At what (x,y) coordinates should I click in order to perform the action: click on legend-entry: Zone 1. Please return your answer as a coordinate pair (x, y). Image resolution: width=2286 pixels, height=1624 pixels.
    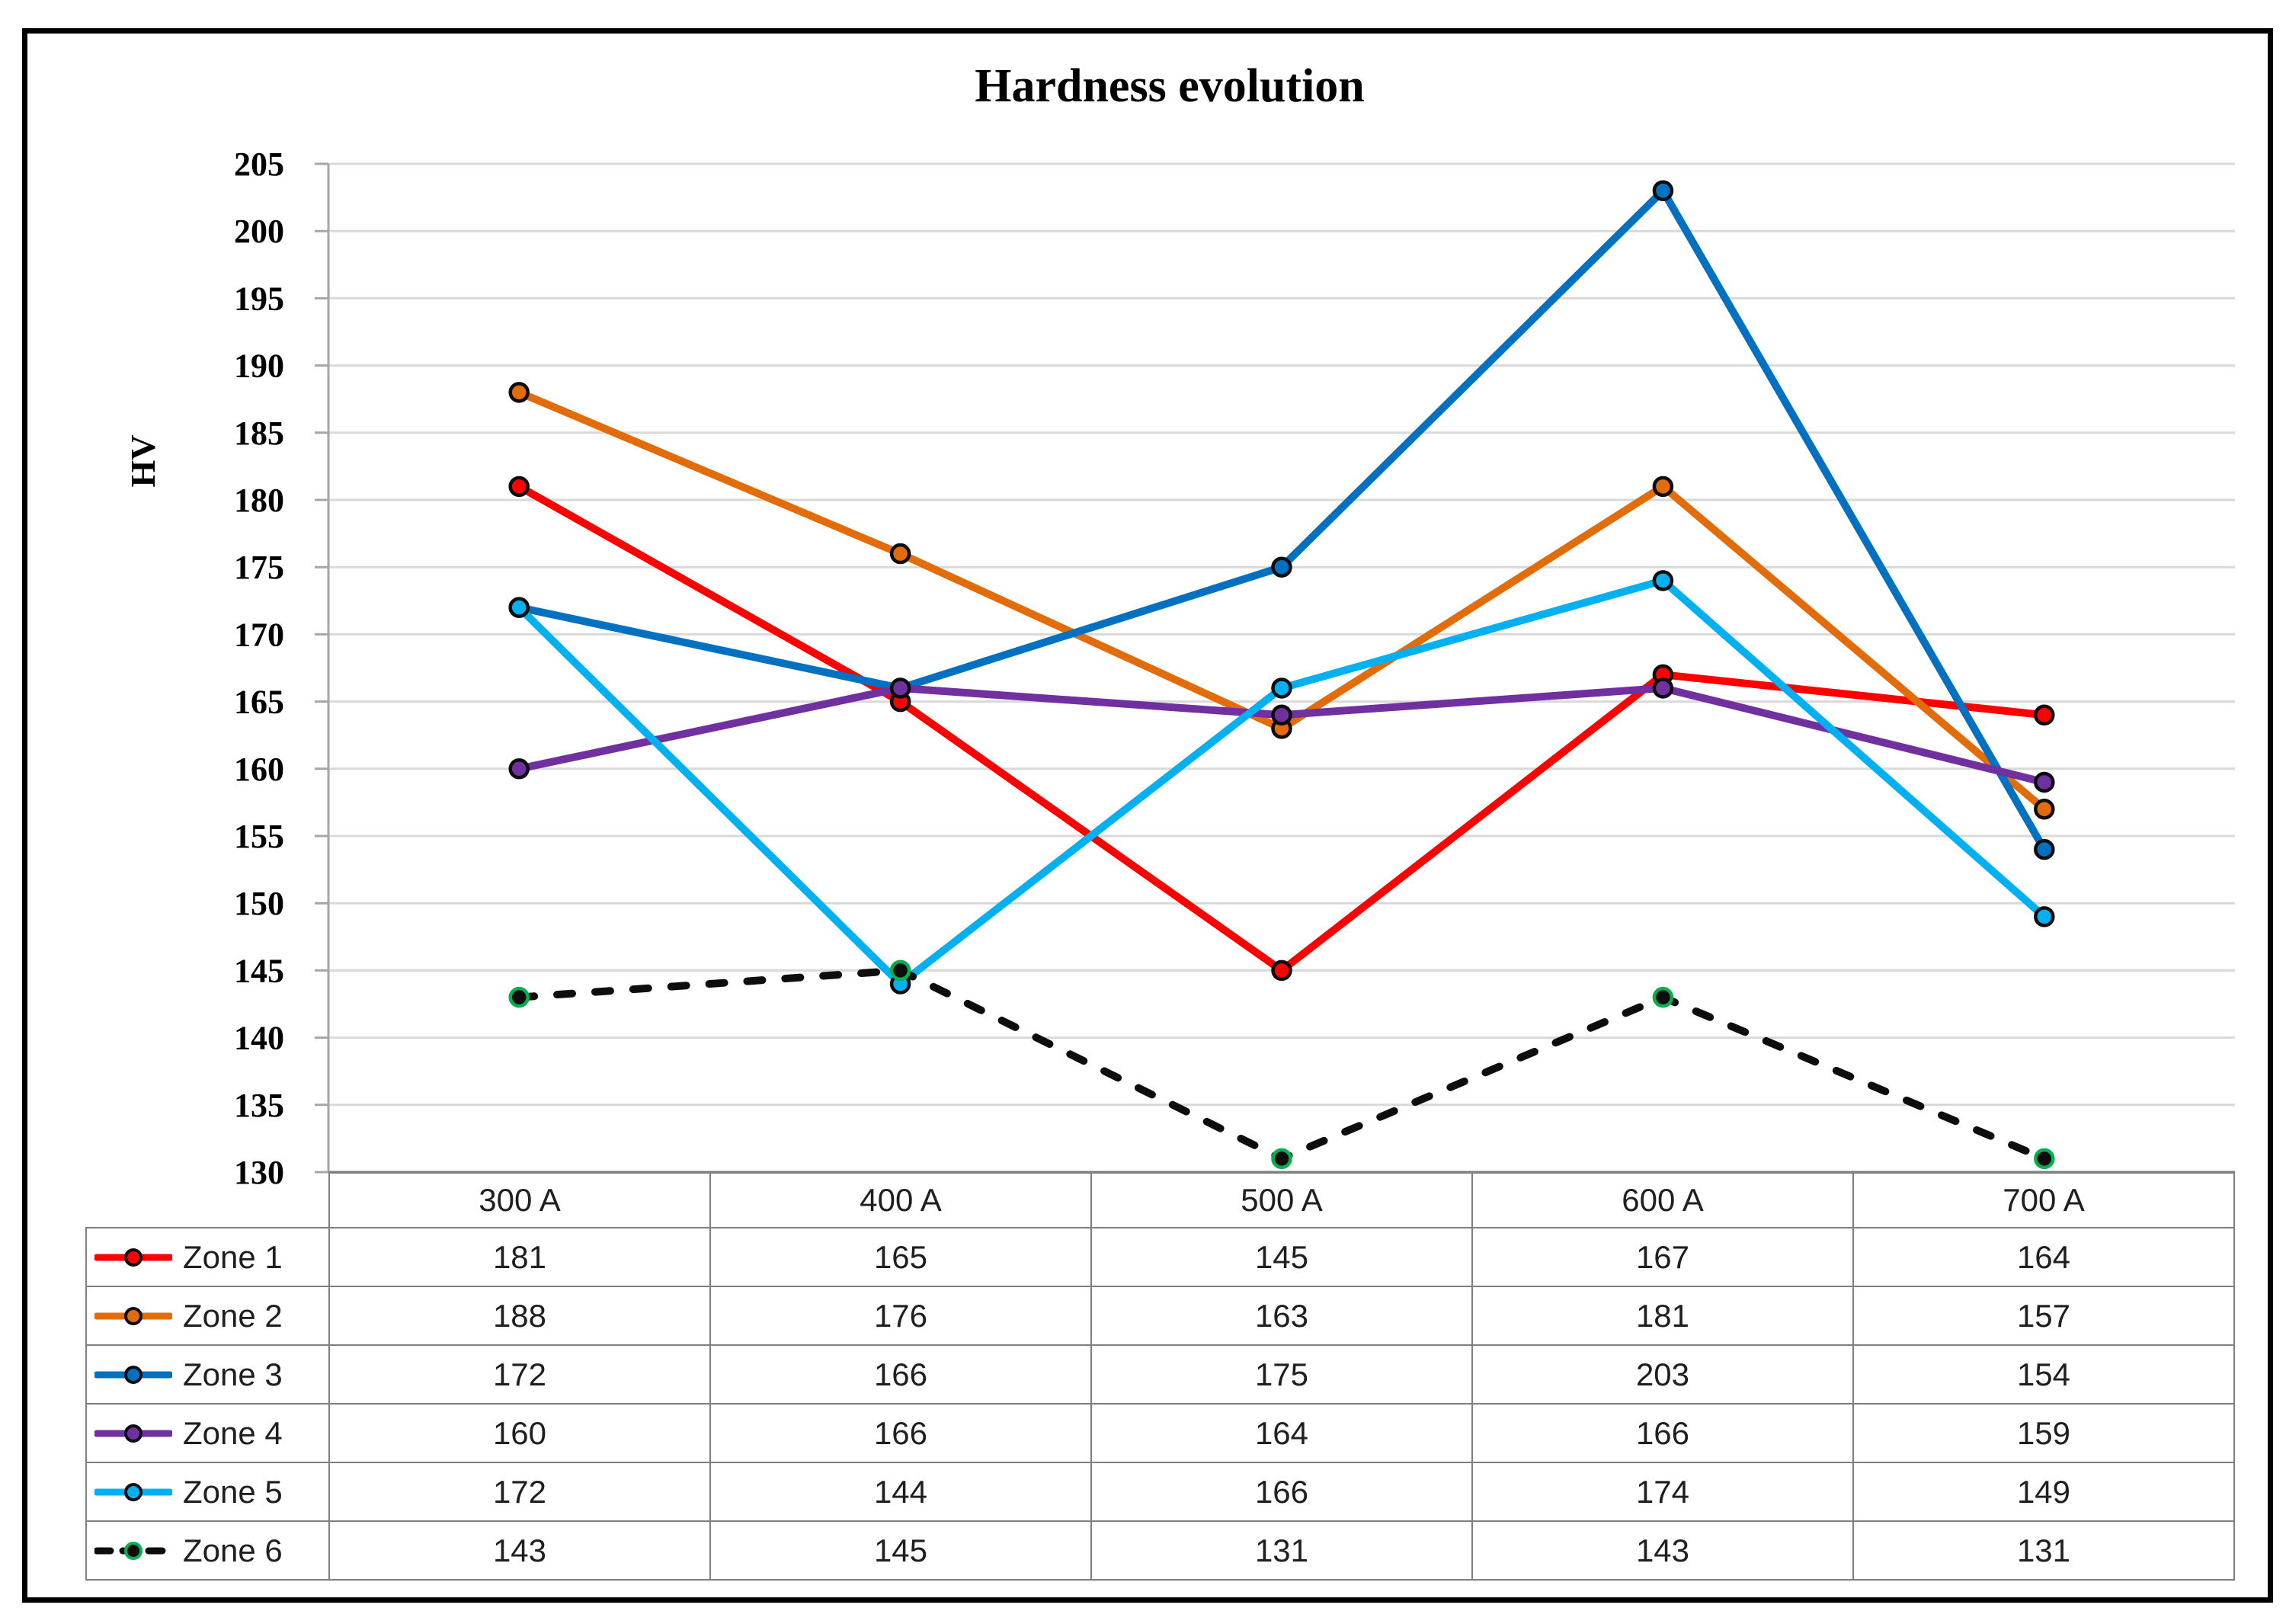
    Looking at the image, I should click on (207, 1257).